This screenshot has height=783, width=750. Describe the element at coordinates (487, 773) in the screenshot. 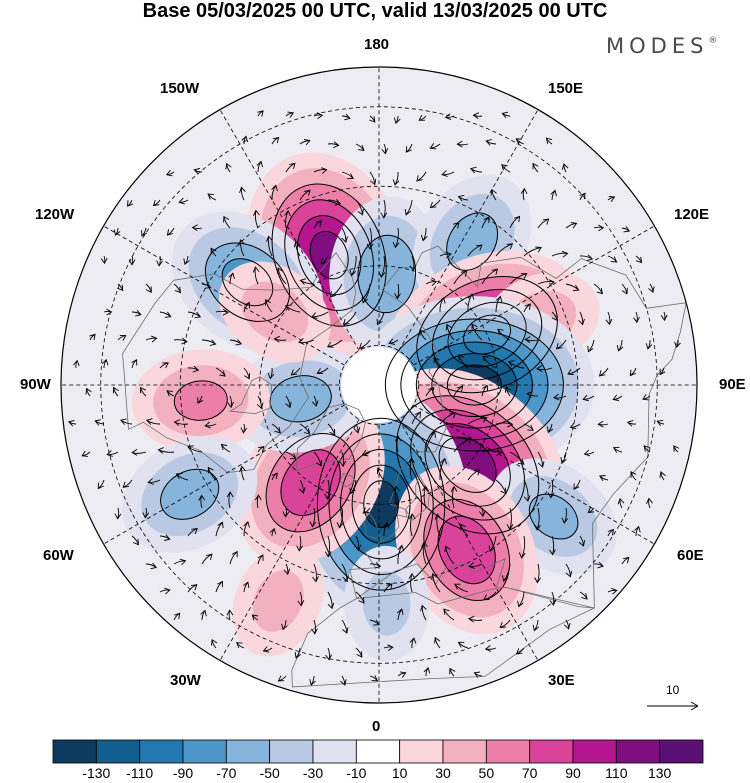

I see `colorbar-tick-label: 50` at that location.